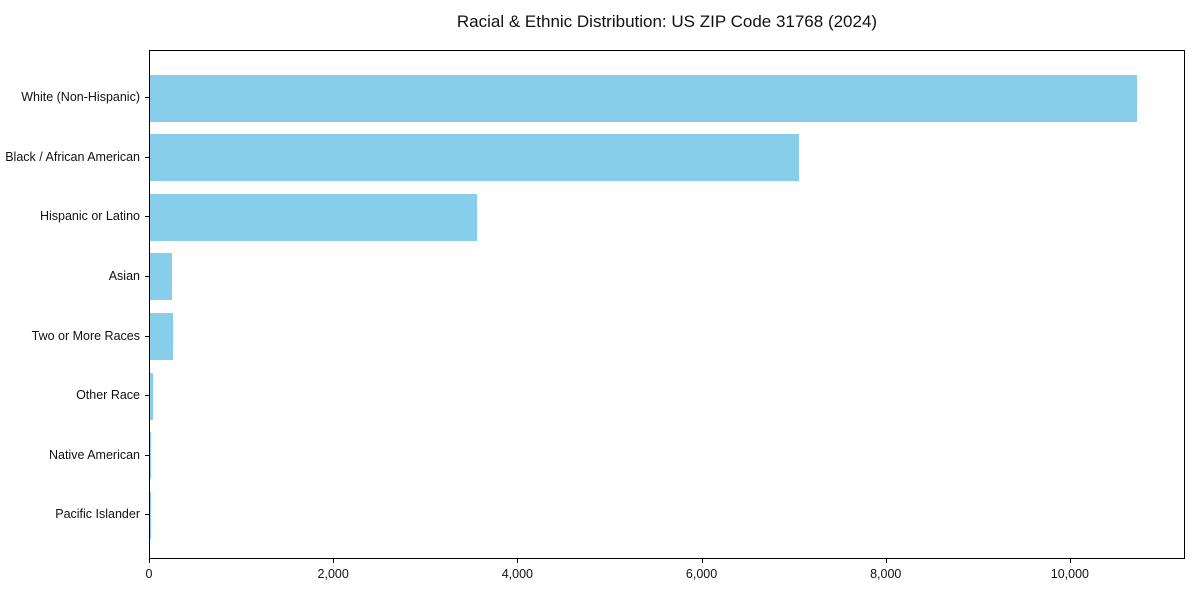 The image size is (1200, 600). Describe the element at coordinates (886, 574) in the screenshot. I see `x-tick-label-8000: 8,000` at that location.